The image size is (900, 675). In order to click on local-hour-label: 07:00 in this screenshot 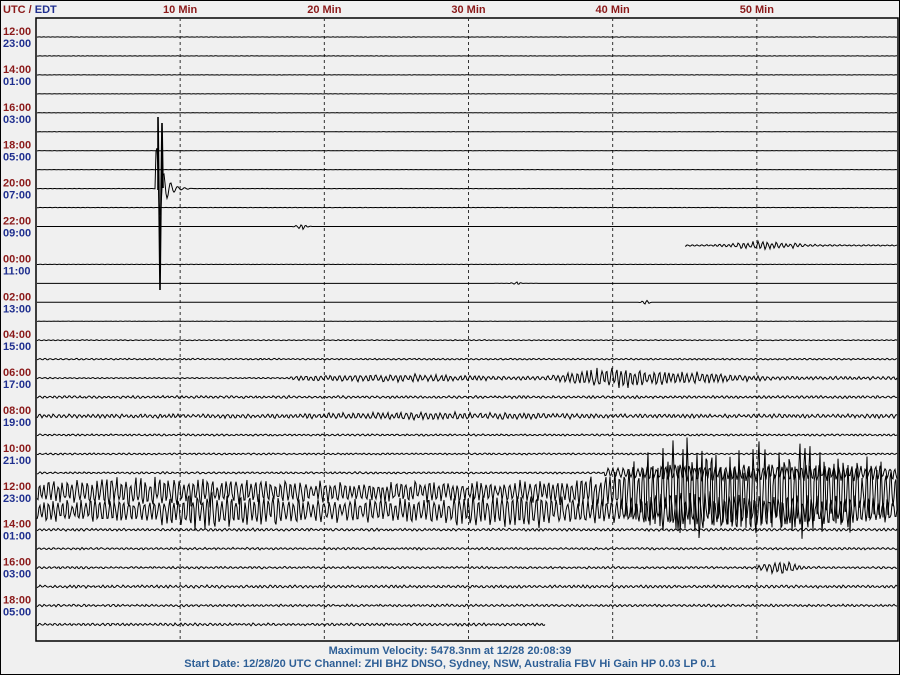, I will do `click(17, 196)`.